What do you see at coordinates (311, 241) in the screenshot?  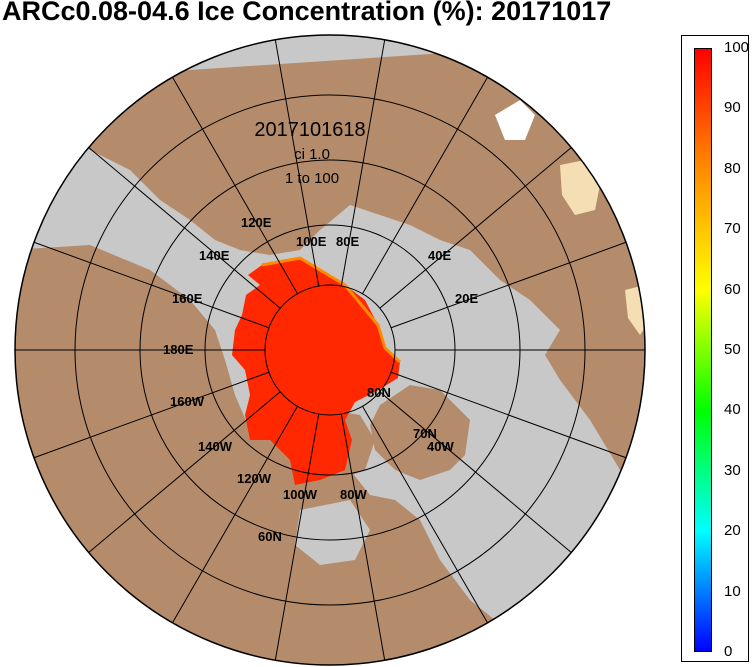 I see `lon-label: 100E` at bounding box center [311, 241].